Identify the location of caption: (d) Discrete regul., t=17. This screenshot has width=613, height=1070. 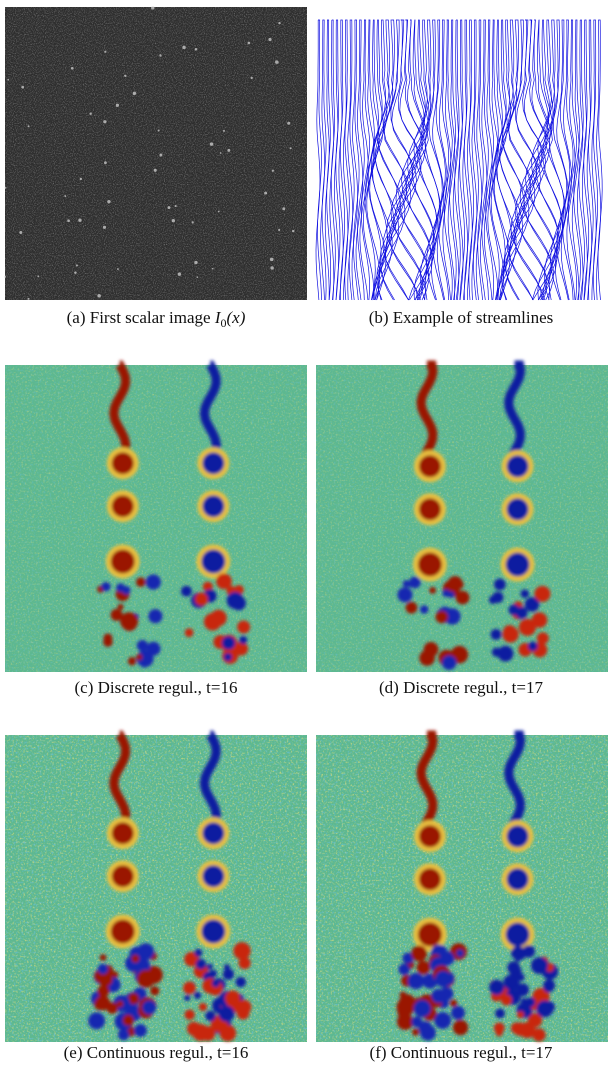
(461, 687).